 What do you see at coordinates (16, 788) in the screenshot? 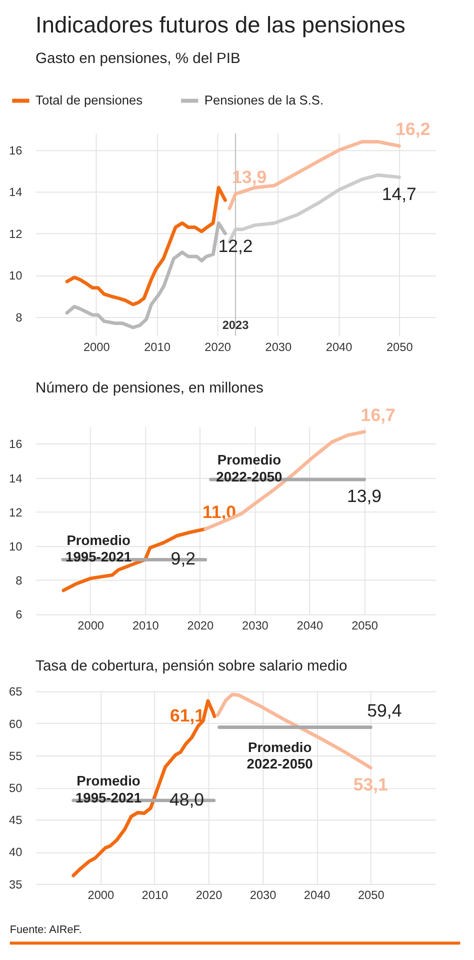
I see `y-tick-label: 50` at bounding box center [16, 788].